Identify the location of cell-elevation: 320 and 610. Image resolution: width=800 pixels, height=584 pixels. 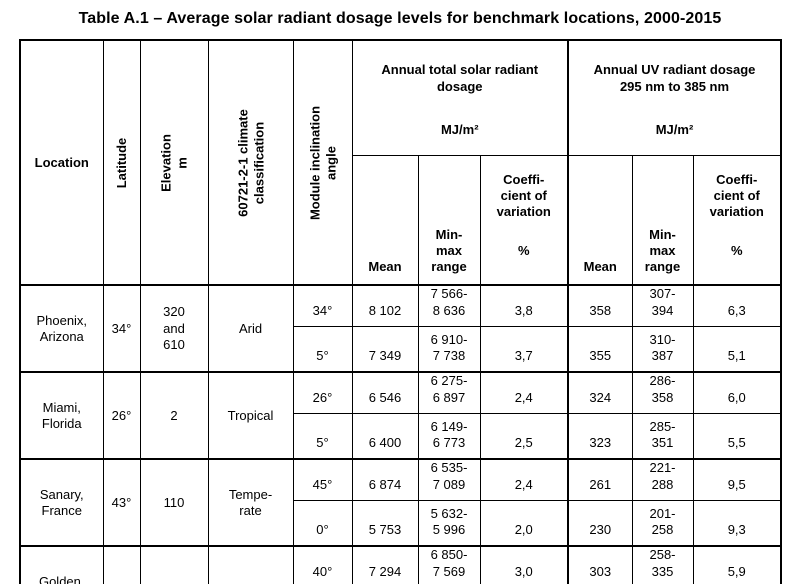
(174, 328).